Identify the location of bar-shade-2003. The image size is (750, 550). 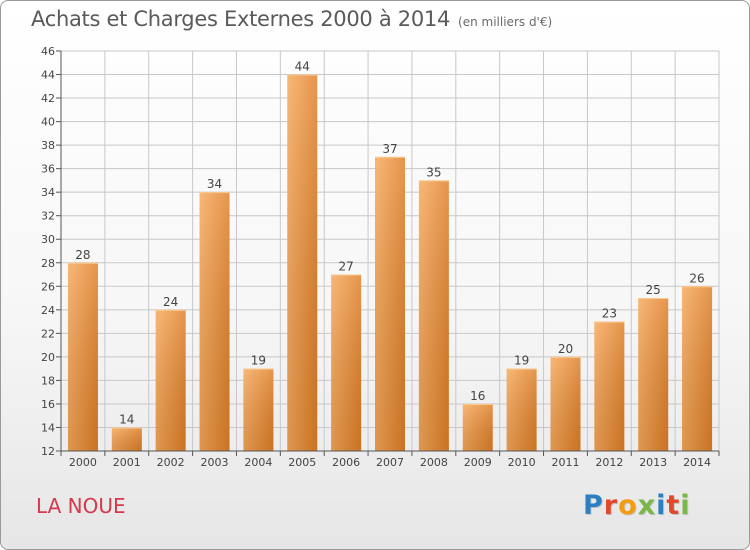
(214, 322).